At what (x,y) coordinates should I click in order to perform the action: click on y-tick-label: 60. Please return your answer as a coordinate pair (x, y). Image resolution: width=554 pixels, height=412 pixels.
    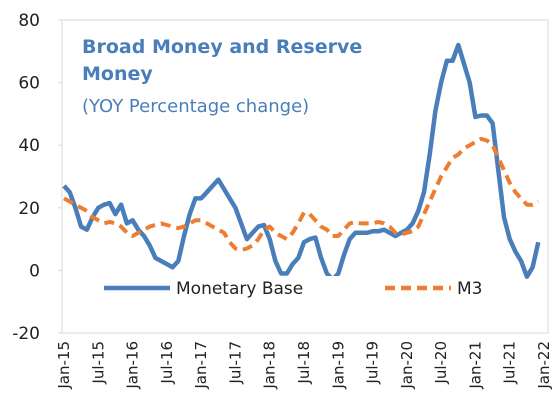
    Looking at the image, I should click on (29, 84).